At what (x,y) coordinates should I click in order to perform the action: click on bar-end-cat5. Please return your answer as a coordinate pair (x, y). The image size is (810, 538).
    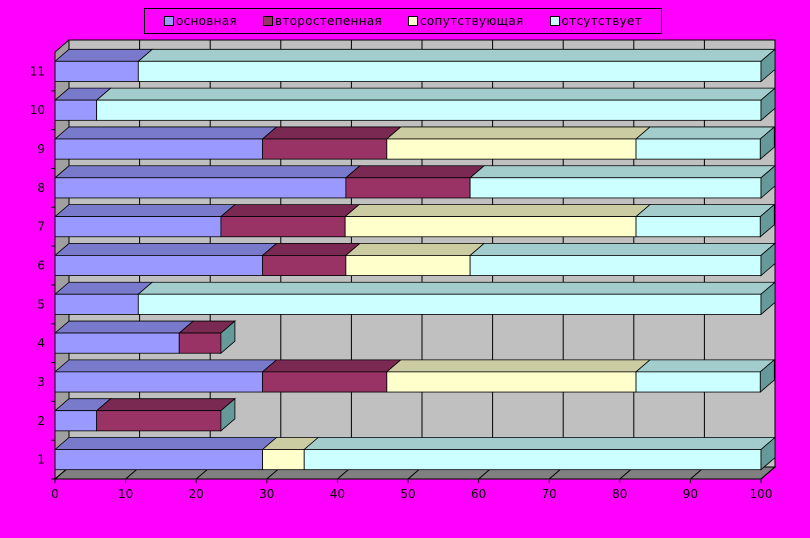
    Looking at the image, I should click on (768, 298).